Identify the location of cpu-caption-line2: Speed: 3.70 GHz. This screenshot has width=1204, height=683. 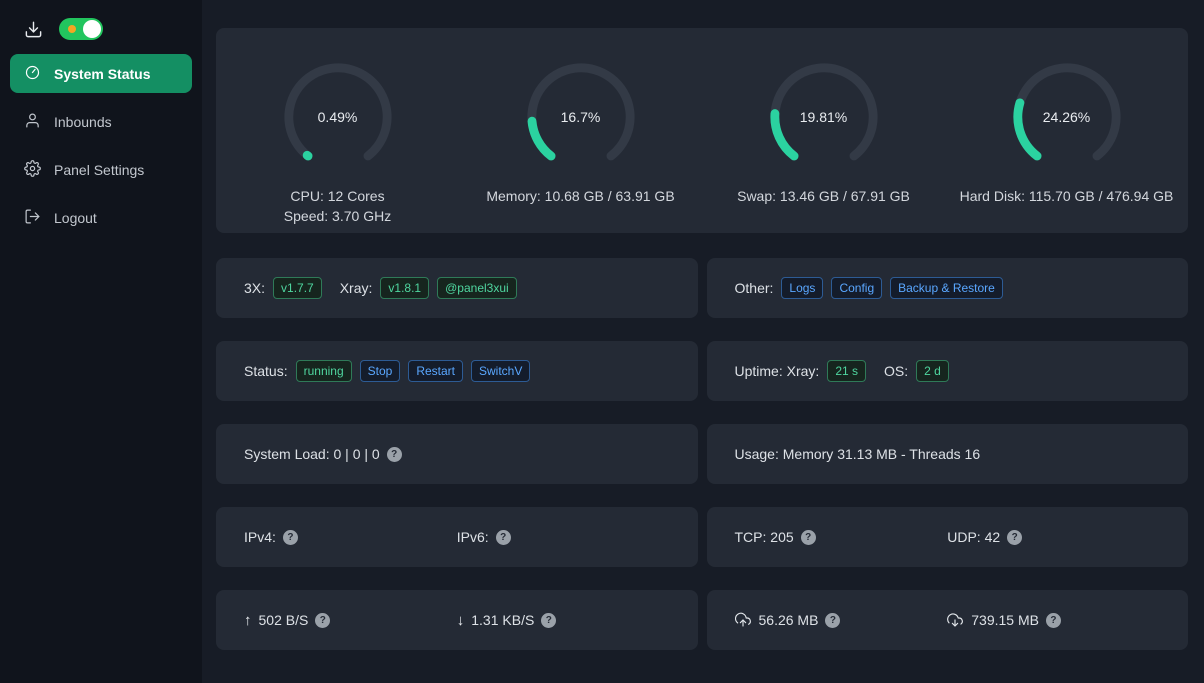
(337, 216).